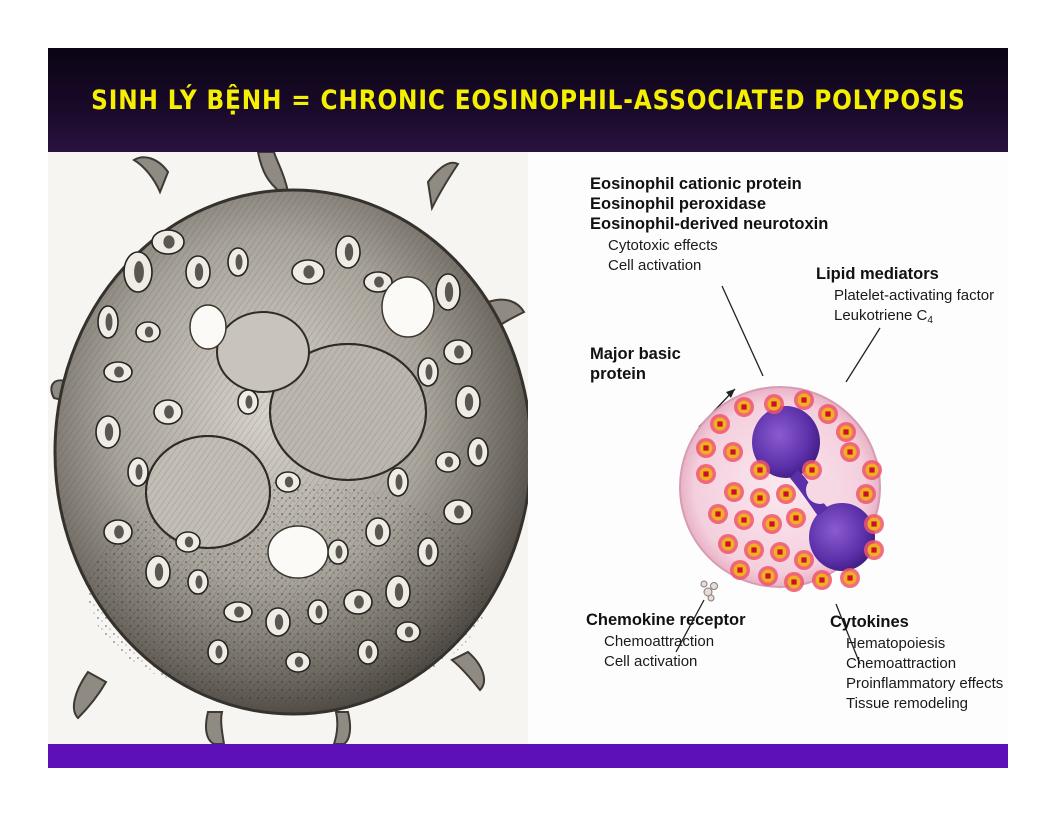  Describe the element at coordinates (709, 224) in the screenshot. I see `label-eosinophil-derived-neurotoxin: Eosinophil-derived neurotoxin` at that location.